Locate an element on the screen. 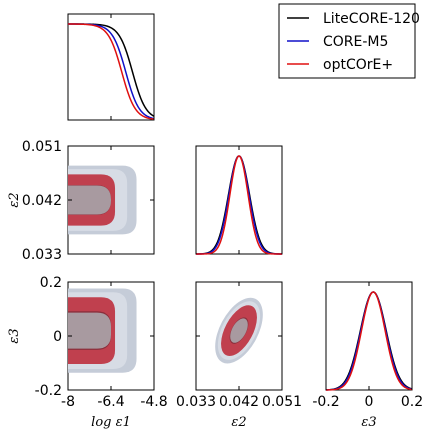 The width and height of the screenshot is (436, 436). ytick-e3-bottom: -0.2 is located at coordinates (48, 391).